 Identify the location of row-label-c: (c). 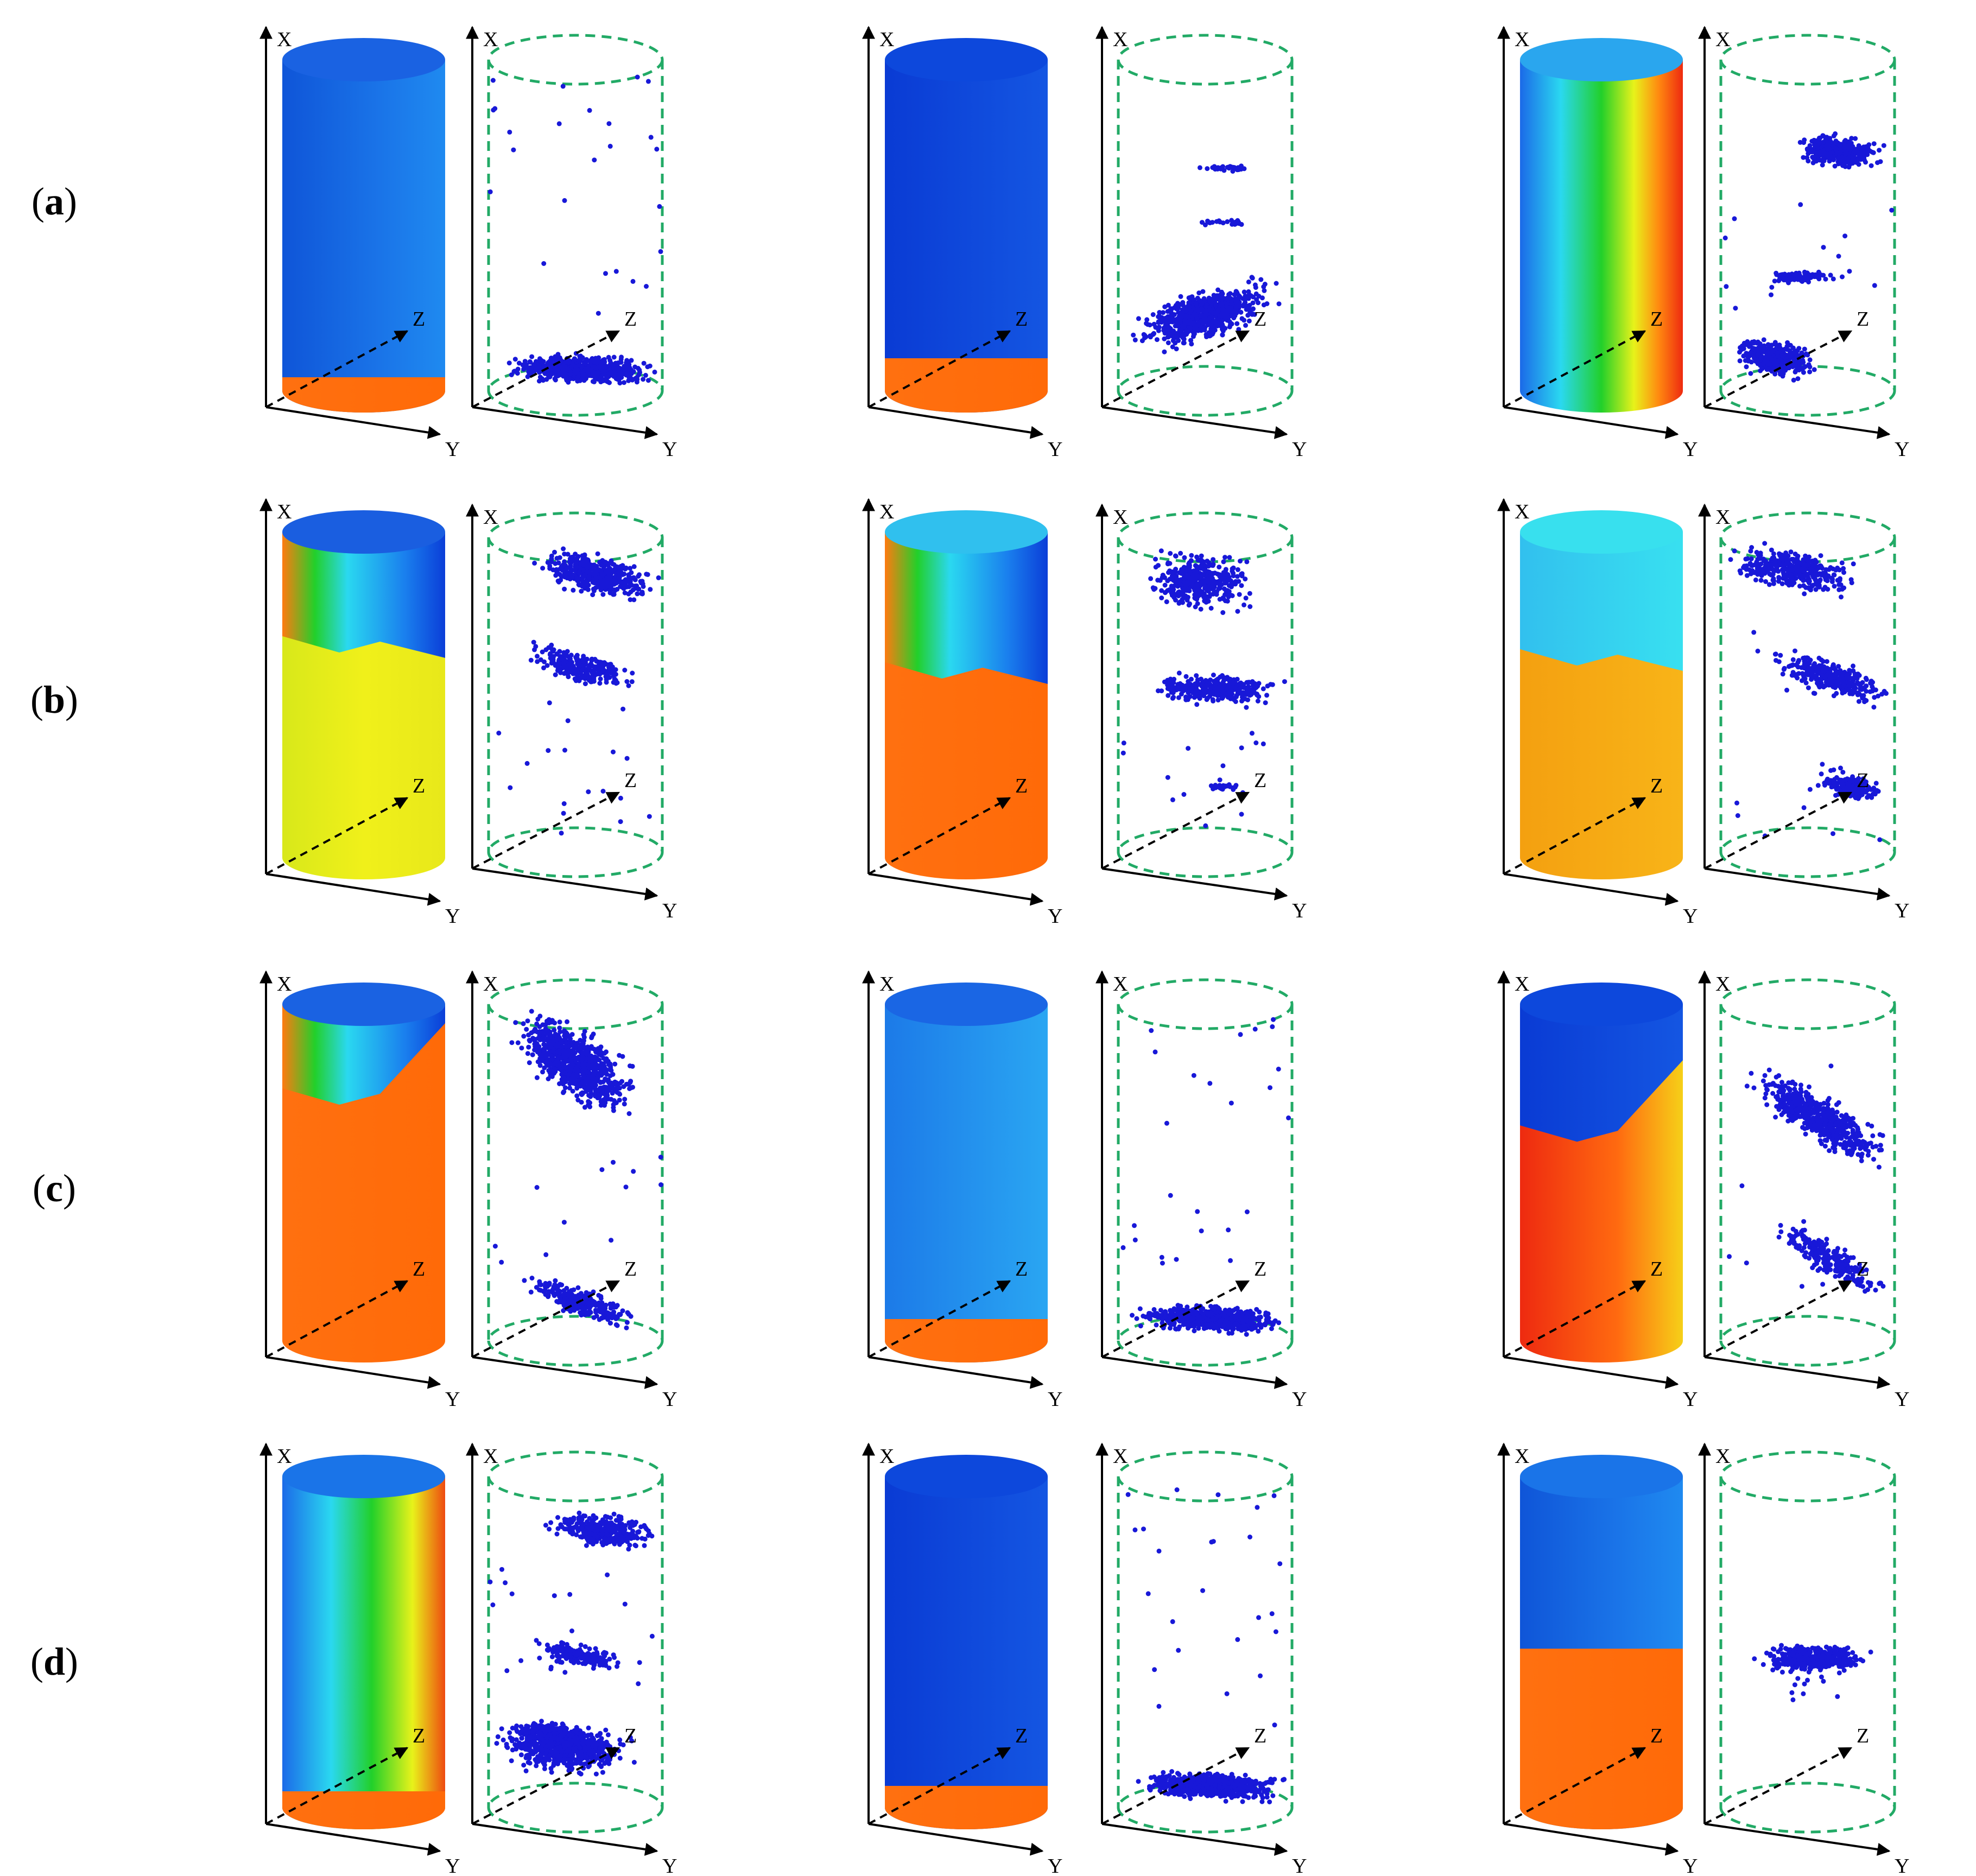
(54, 1188).